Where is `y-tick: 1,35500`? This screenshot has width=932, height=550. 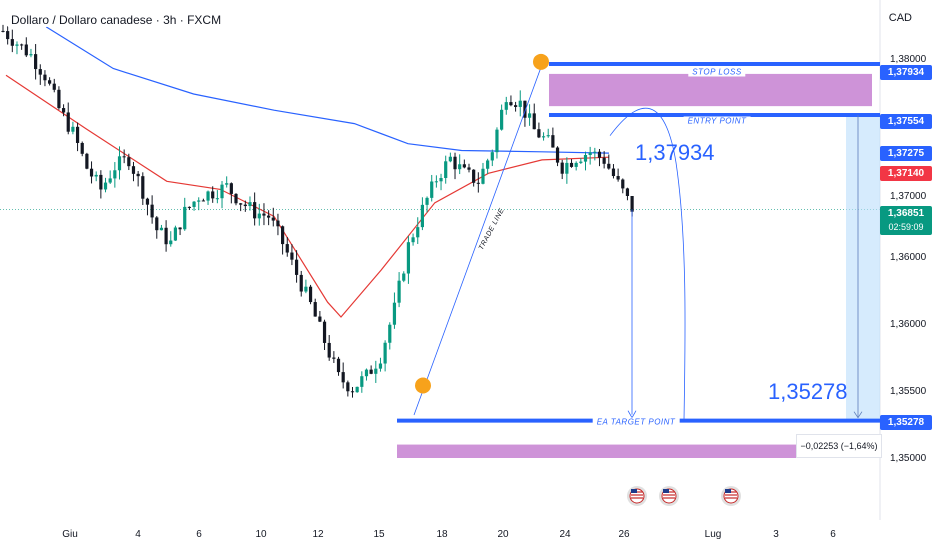 y-tick: 1,35500 is located at coordinates (908, 391).